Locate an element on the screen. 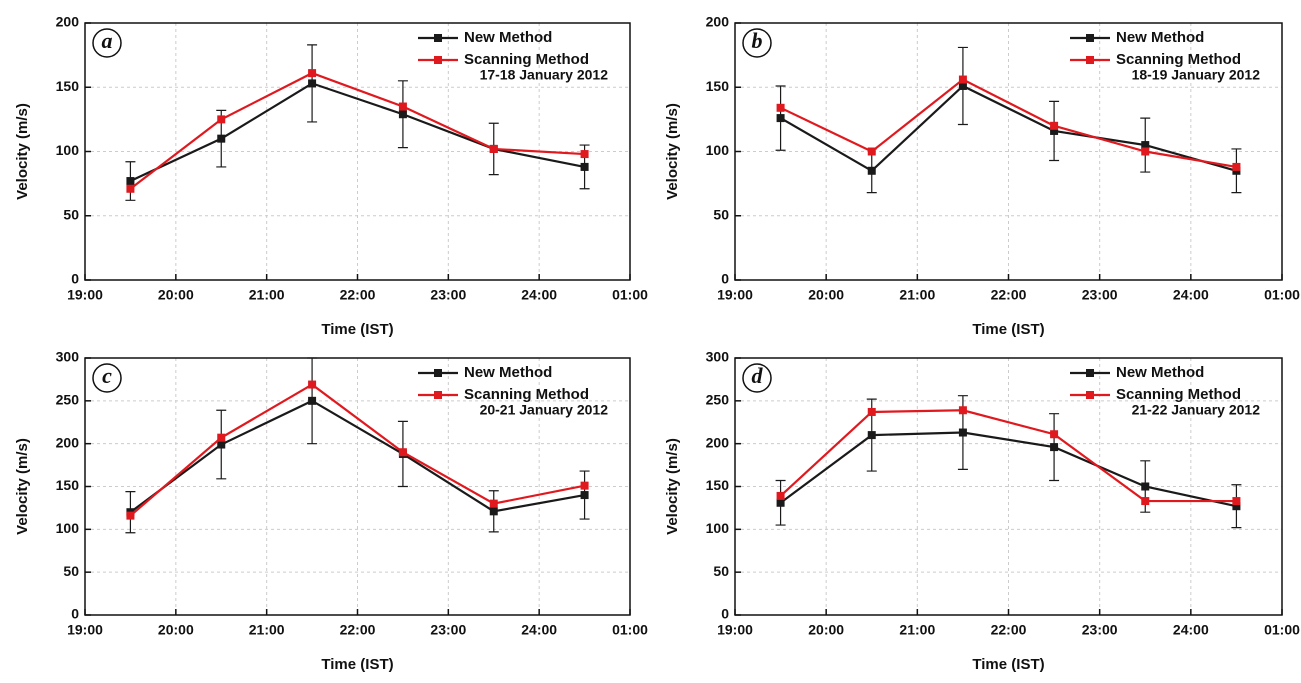 The width and height of the screenshot is (1301, 683). annotation: 21-22 January 2012 is located at coordinates (1196, 410).